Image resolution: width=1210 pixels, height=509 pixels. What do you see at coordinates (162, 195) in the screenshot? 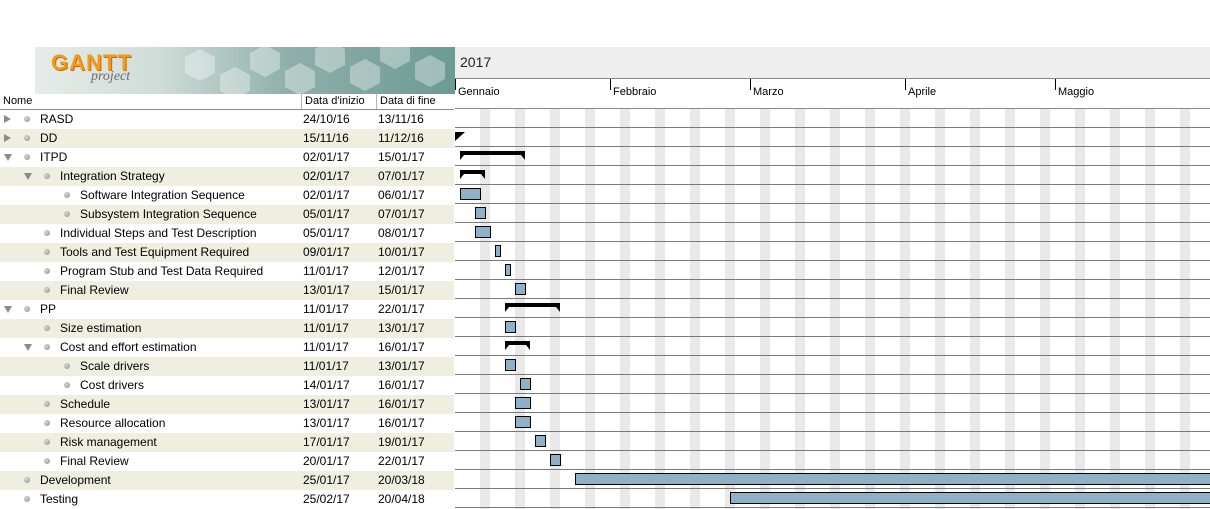
I see `task-name: Software Integration Sequence` at bounding box center [162, 195].